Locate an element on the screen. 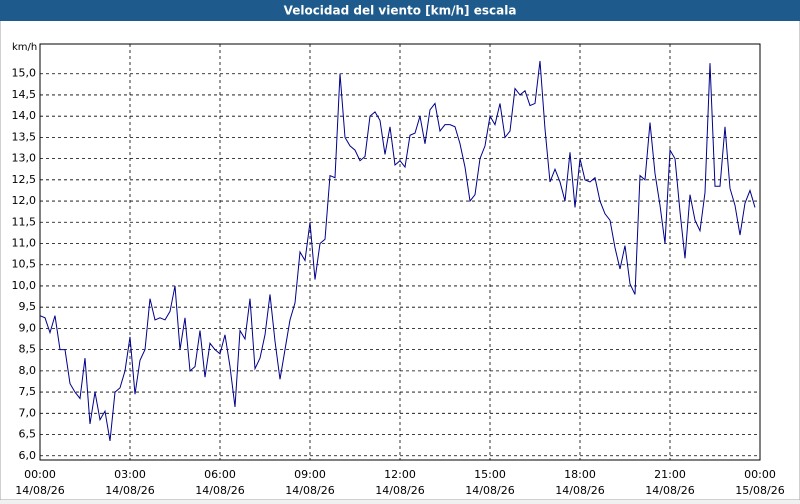 The image size is (800, 504). y-tick-label: 10,5 is located at coordinates (24, 264).